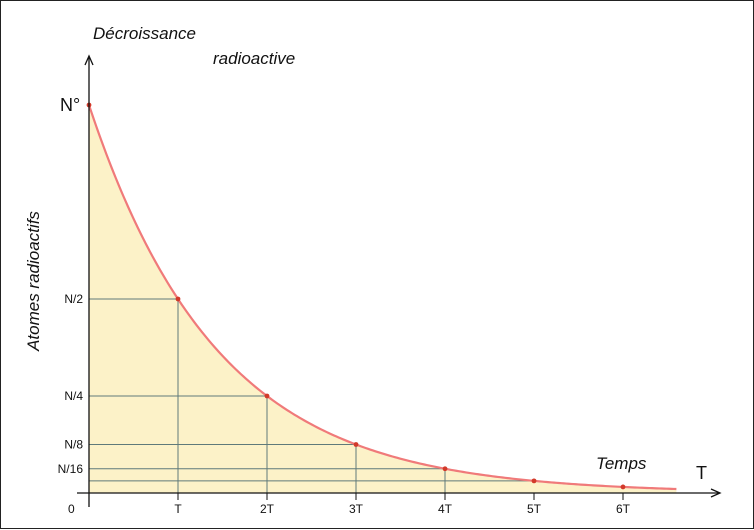 The width and height of the screenshot is (754, 530). What do you see at coordinates (356, 509) in the screenshot?
I see `x-tick-label: 3T` at bounding box center [356, 509].